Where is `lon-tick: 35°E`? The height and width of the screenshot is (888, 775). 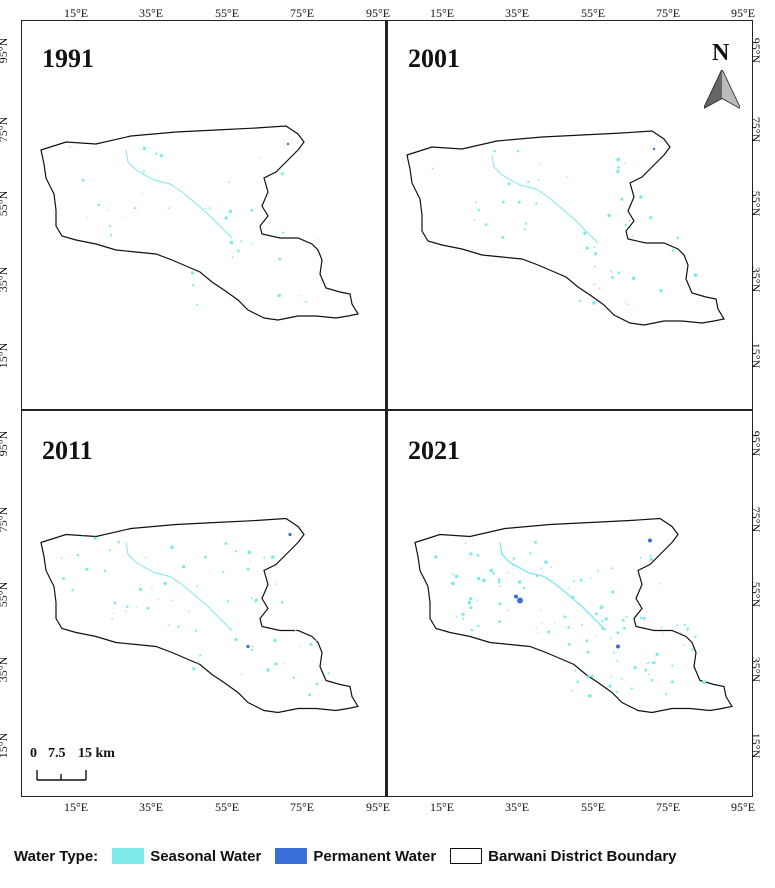 lon-tick: 35°E is located at coordinates (517, 807).